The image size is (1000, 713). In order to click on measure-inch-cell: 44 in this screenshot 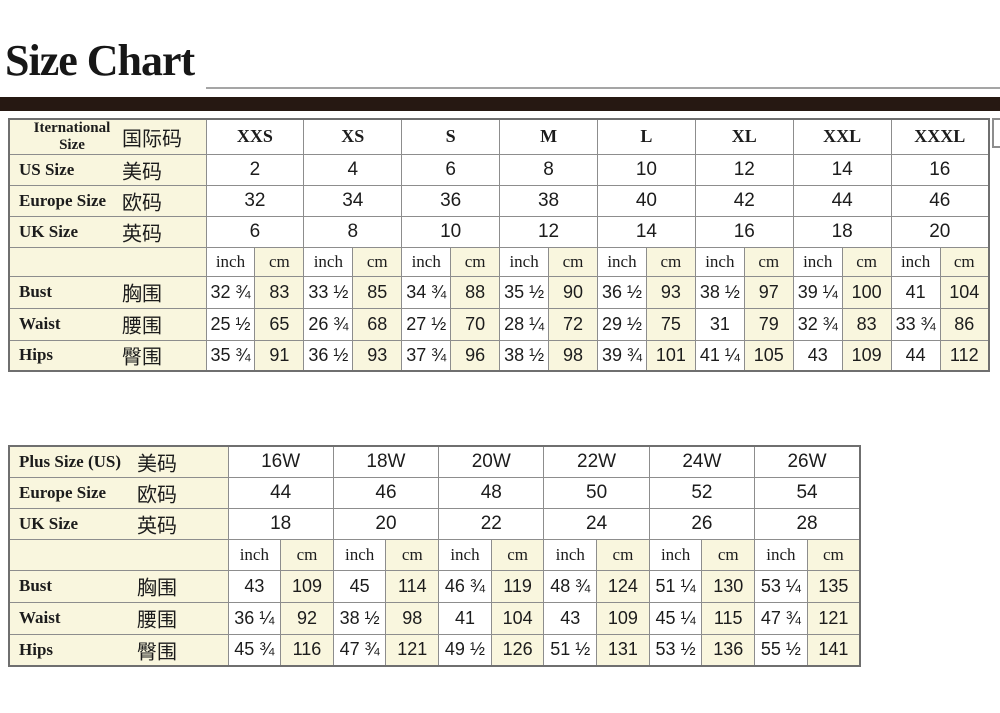, I will do `click(915, 355)`.